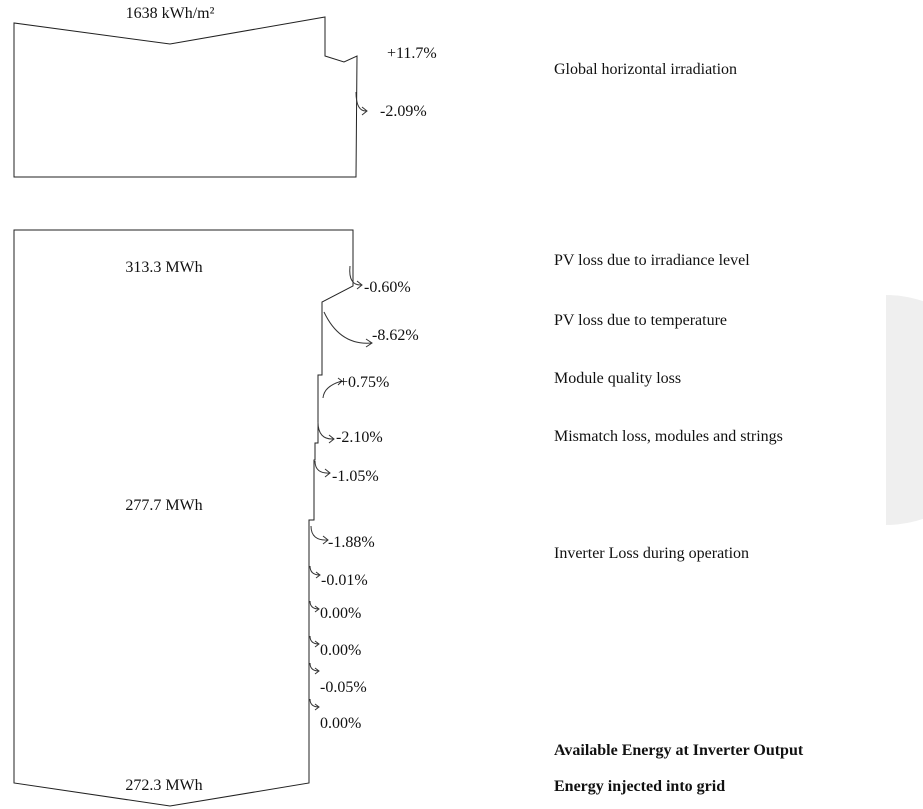  What do you see at coordinates (170, 13) in the screenshot?
I see `top-input-value: 1638 kWh/m²` at bounding box center [170, 13].